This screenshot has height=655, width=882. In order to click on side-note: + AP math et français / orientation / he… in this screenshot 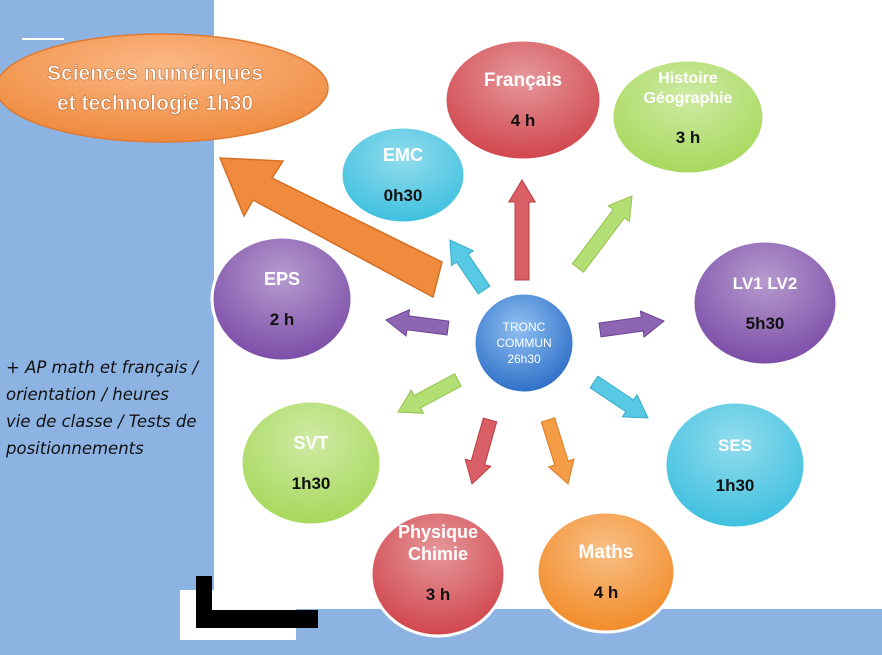, I will do `click(102, 408)`.